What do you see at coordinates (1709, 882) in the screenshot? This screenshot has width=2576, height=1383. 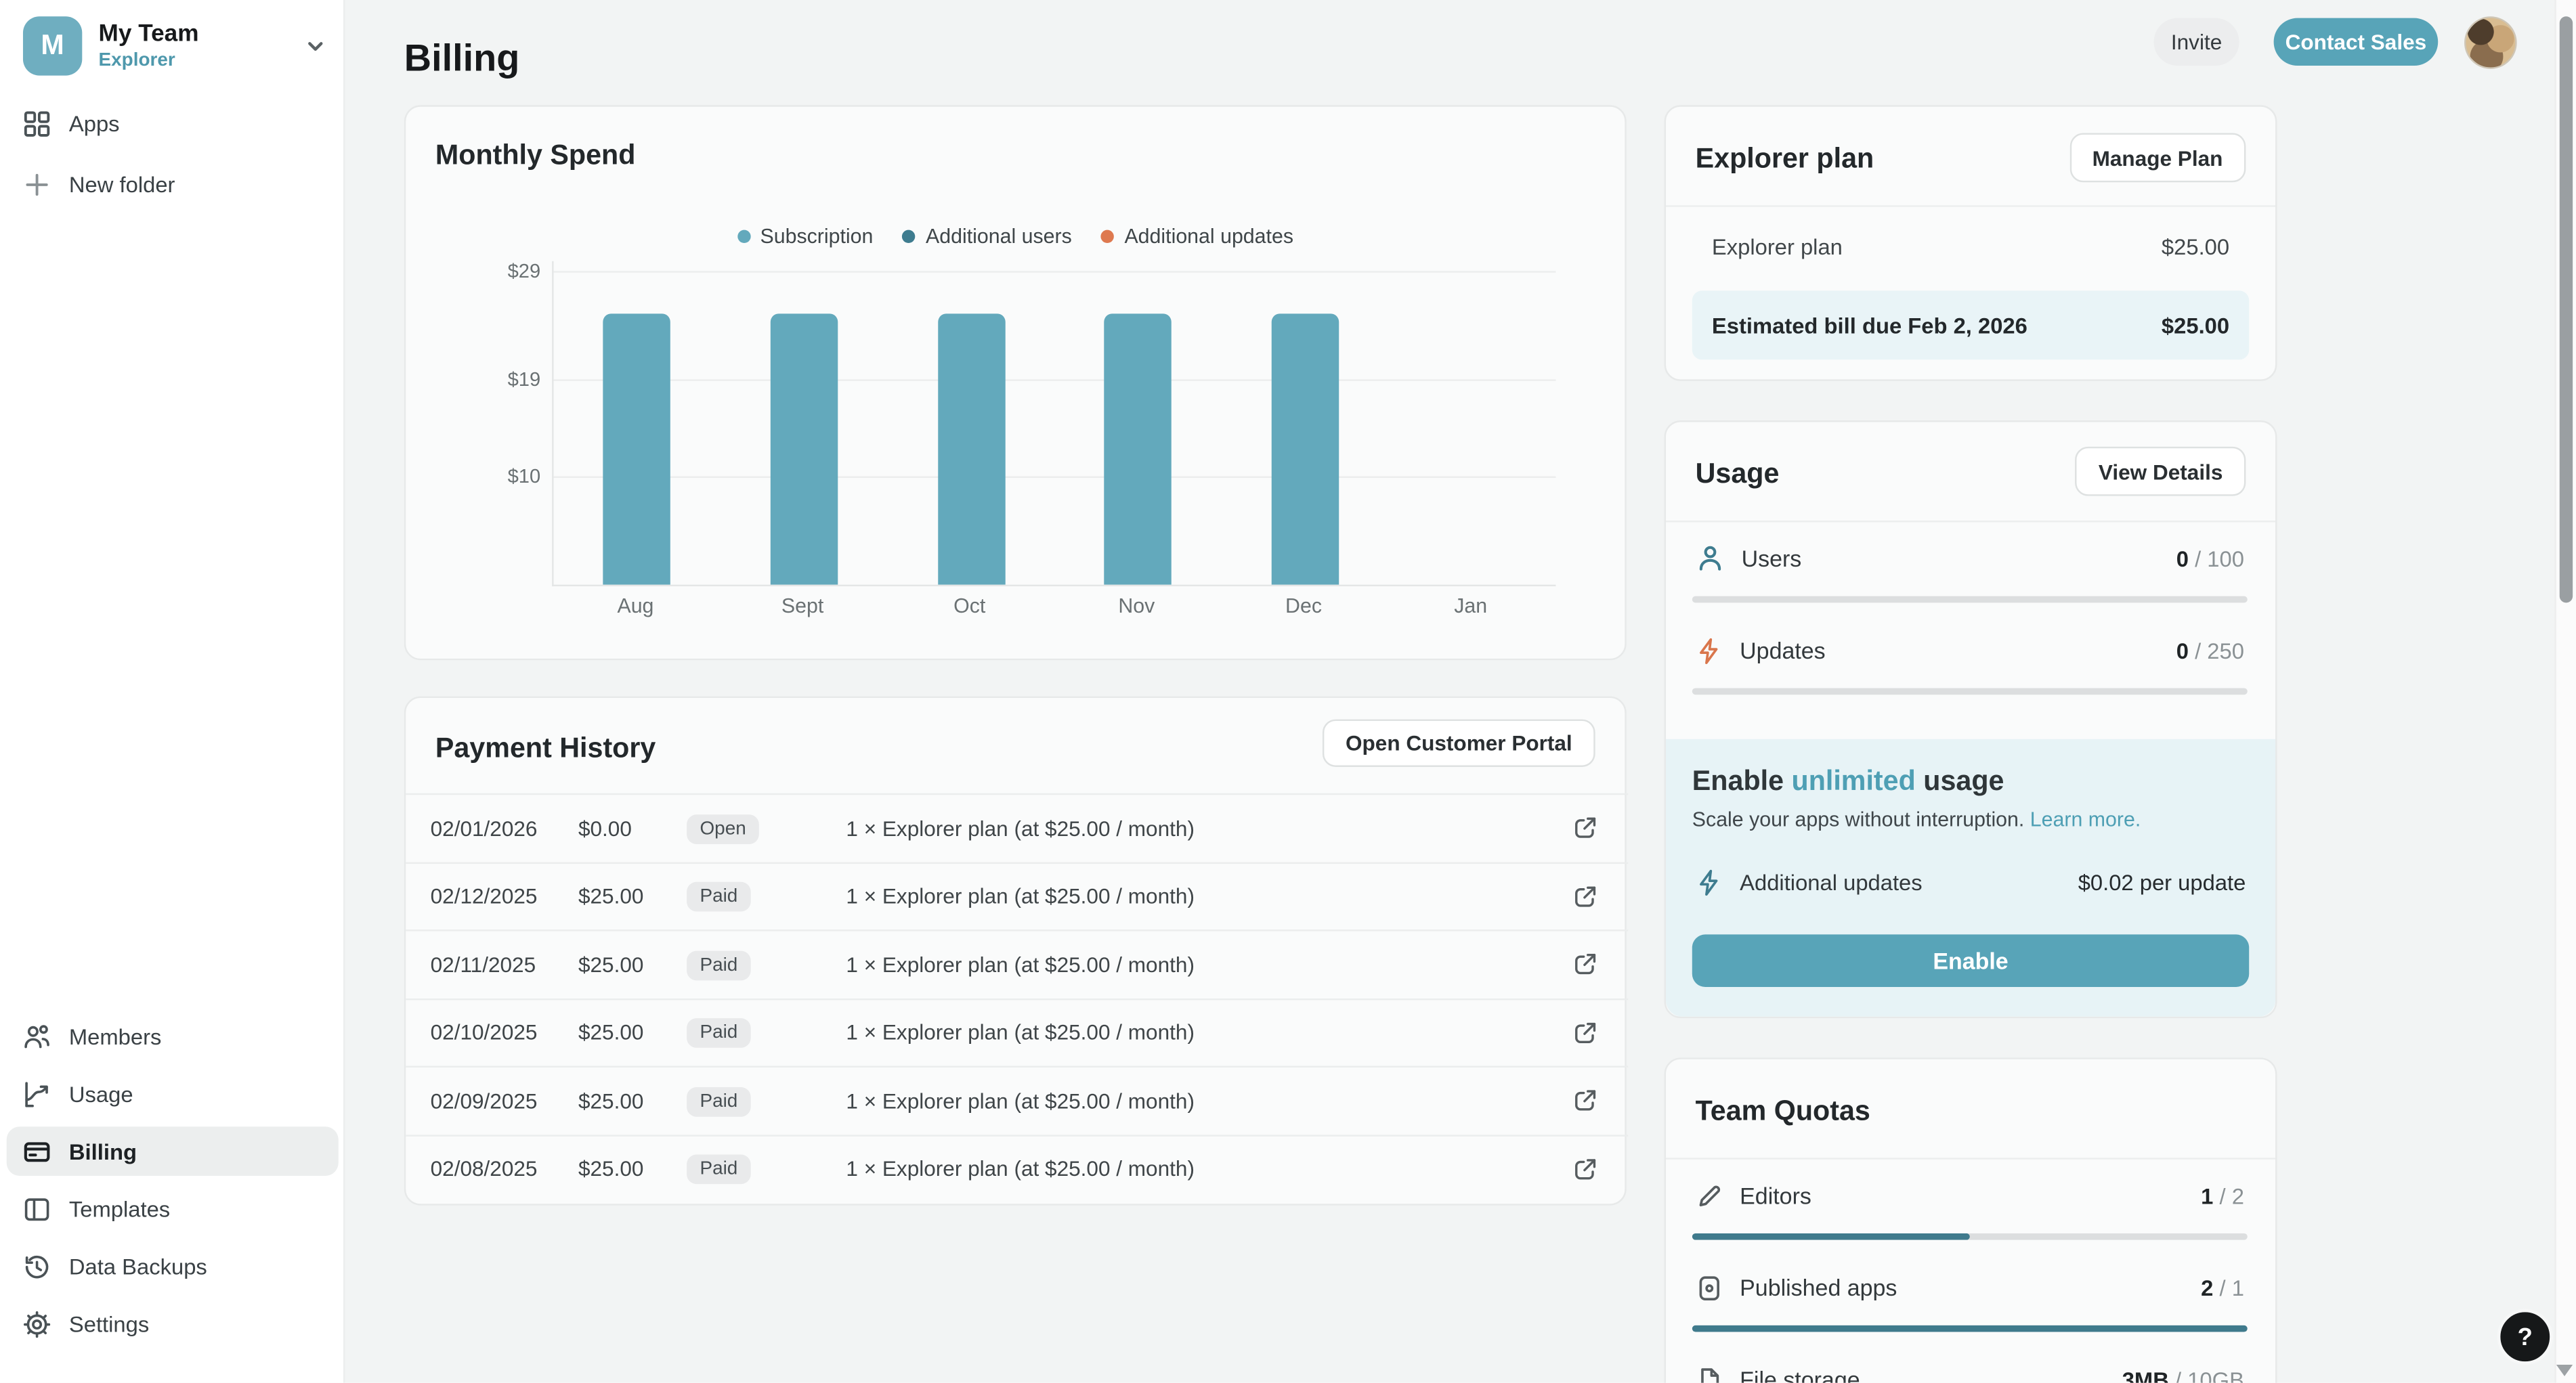 I see `lightning-icon-teal` at bounding box center [1709, 882].